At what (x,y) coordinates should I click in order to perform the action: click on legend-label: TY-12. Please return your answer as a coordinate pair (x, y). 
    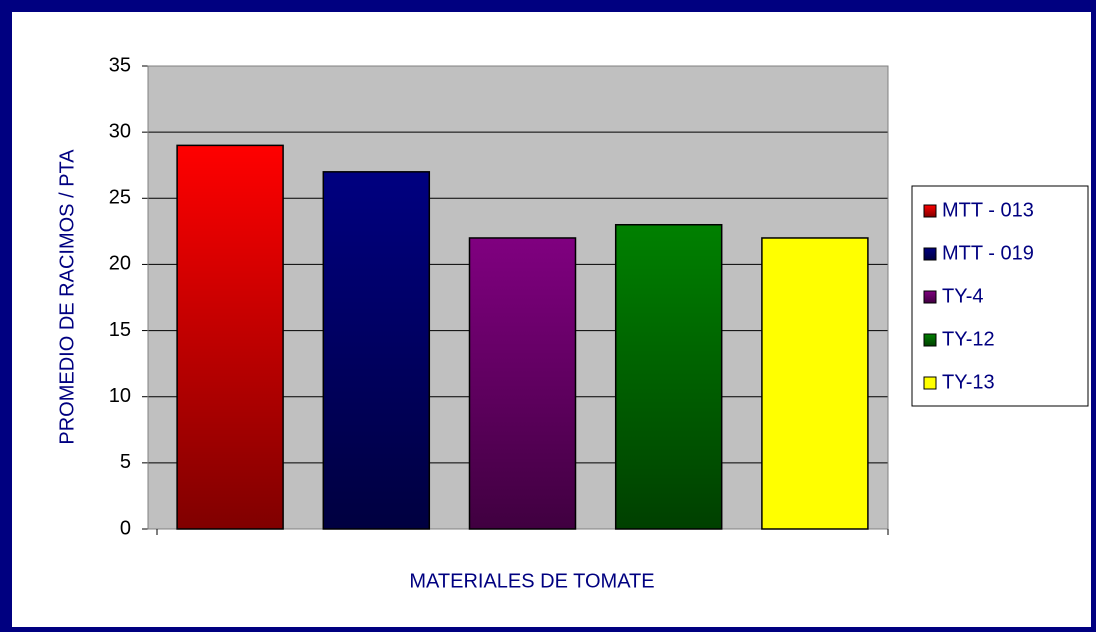
    Looking at the image, I should click on (968, 339).